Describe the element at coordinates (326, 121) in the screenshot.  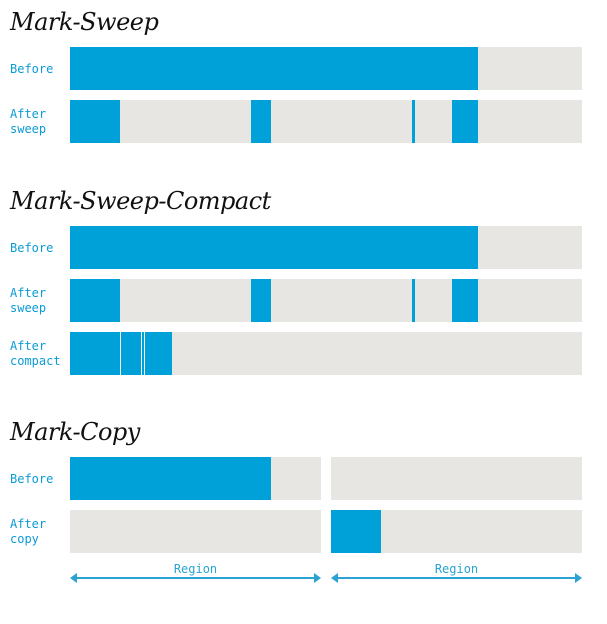
I see `mark-sweep-after-sweep-heap` at that location.